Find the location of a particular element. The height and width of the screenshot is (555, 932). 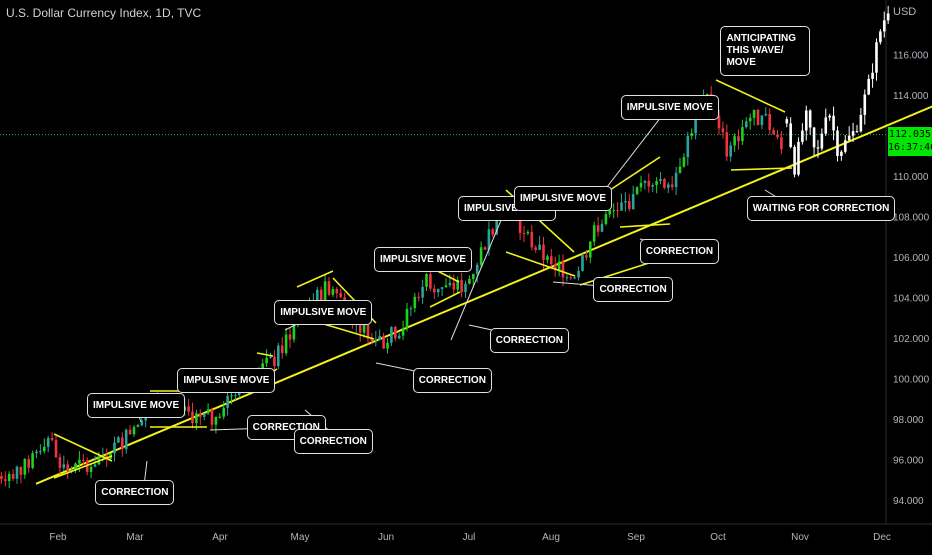

annotation-callout: ANTICIPATING THIS WAVE/ MOVE is located at coordinates (765, 51).